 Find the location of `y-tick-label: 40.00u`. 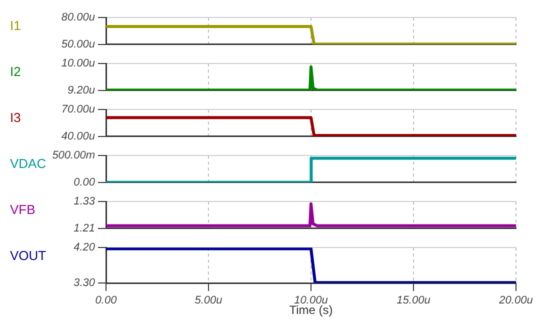

y-tick-label: 40.00u is located at coordinates (78, 136).